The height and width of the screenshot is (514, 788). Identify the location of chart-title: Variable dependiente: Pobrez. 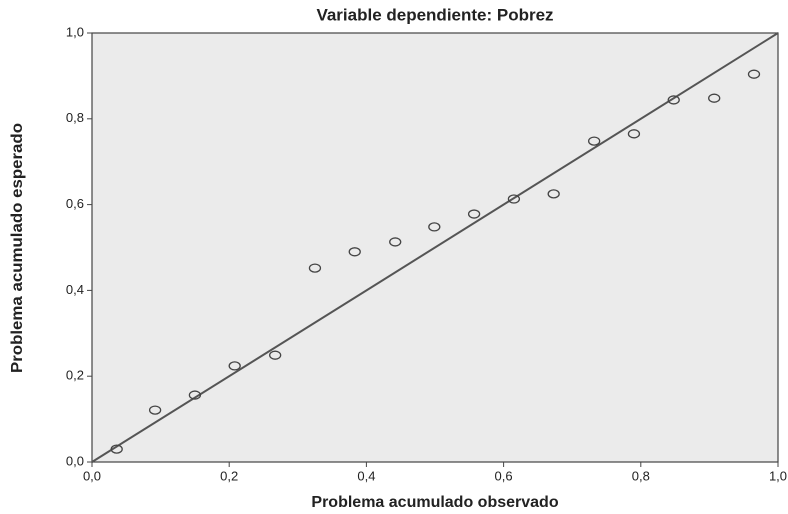
(434, 14).